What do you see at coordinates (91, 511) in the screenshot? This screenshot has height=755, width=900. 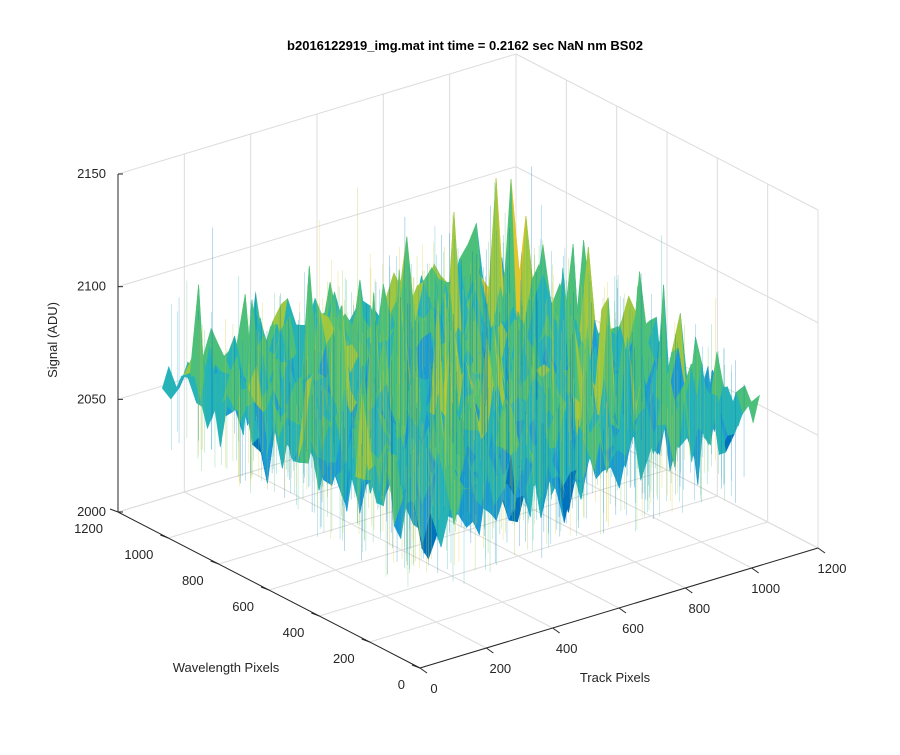 I see `z-tick-label: 2000` at bounding box center [91, 511].